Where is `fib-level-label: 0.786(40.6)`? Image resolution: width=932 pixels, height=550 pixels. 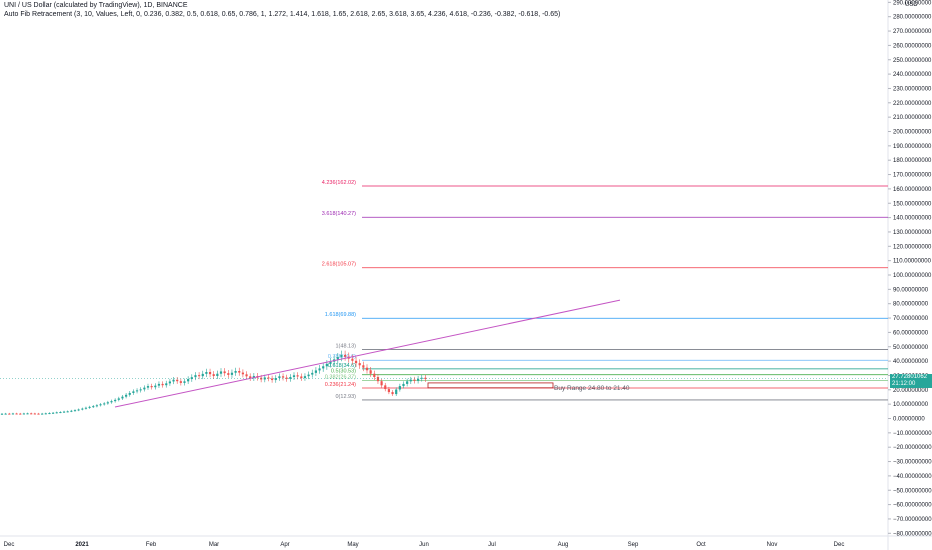 fib-level-label: 0.786(40.6) is located at coordinates (342, 357).